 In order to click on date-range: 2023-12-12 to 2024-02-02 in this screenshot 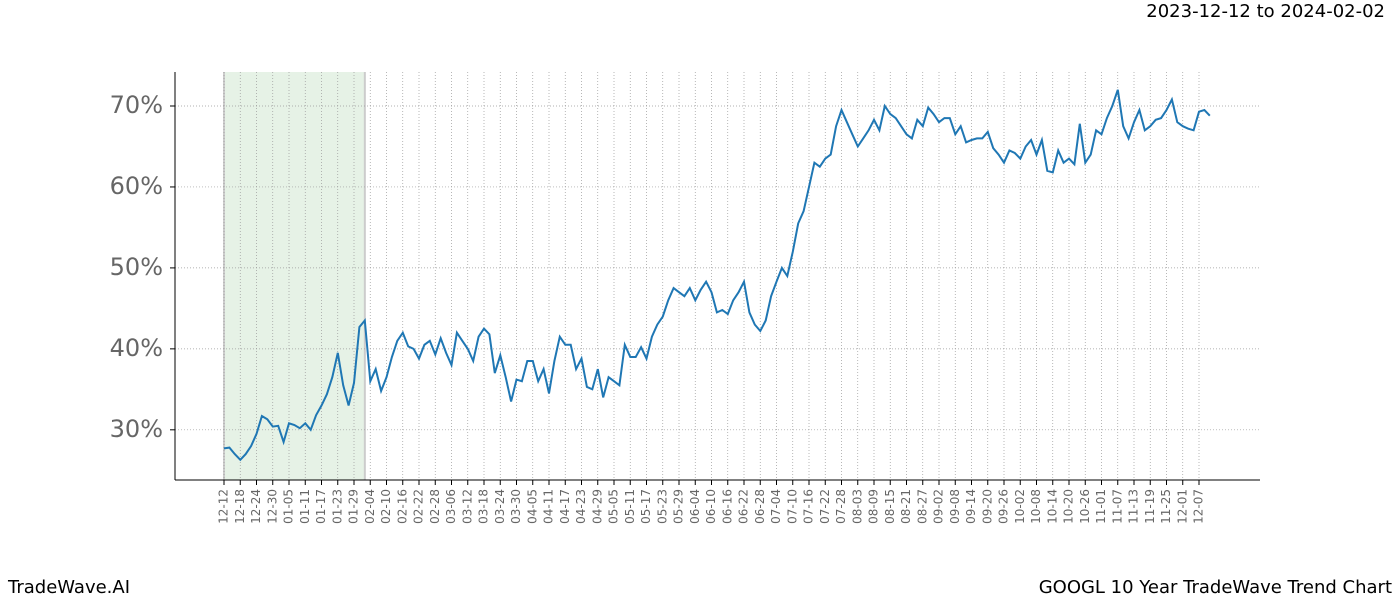, I will do `click(1265, 11)`.